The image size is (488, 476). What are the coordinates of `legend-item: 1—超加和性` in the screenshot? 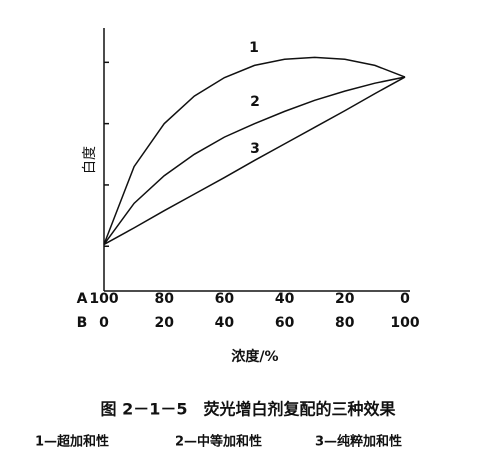 It's located at (72, 442).